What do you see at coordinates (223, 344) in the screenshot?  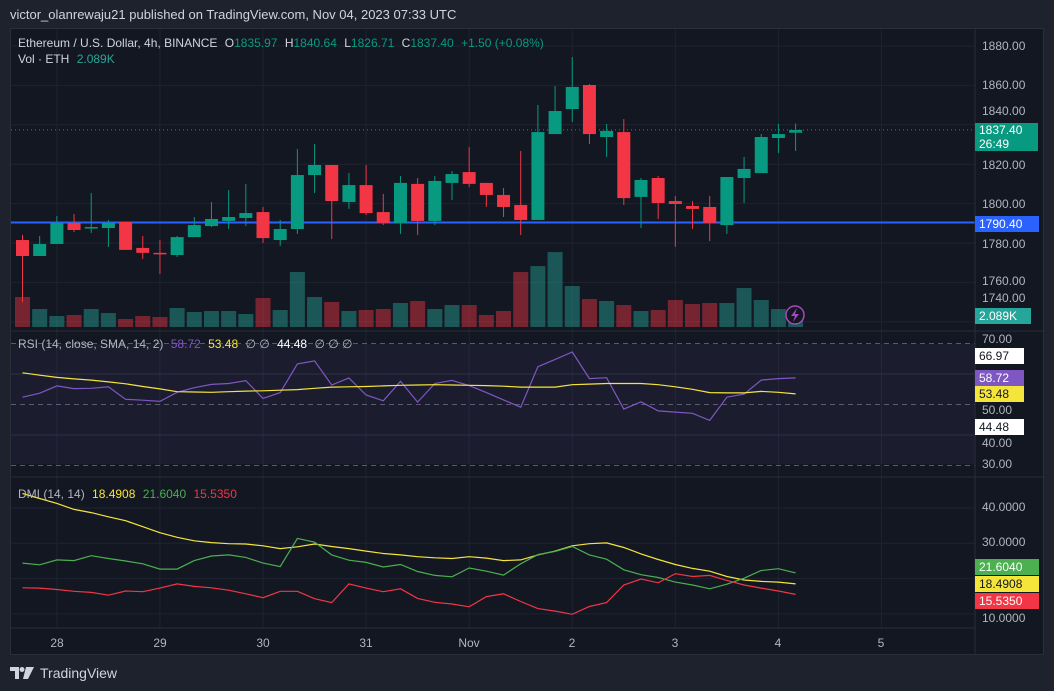 I see `rsi-sma-value: 53.48` at bounding box center [223, 344].